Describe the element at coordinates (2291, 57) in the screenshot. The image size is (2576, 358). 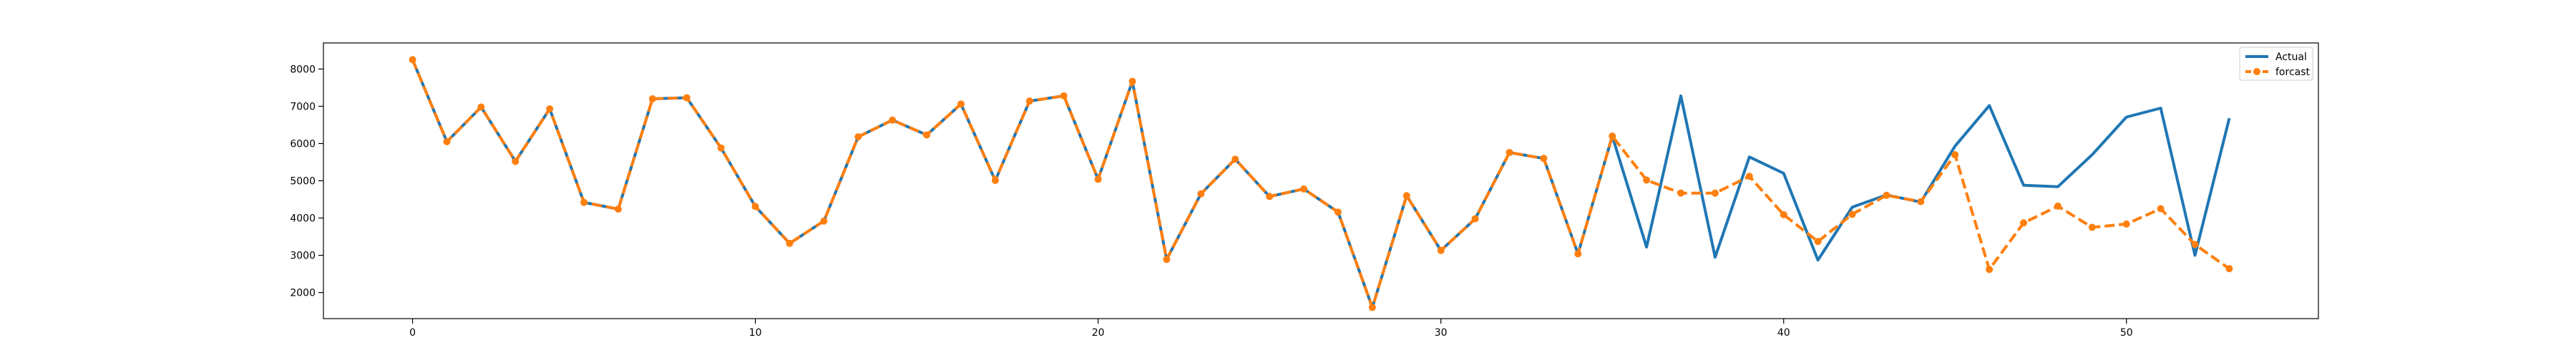
I see `legend-label-actual: Actual` at that location.